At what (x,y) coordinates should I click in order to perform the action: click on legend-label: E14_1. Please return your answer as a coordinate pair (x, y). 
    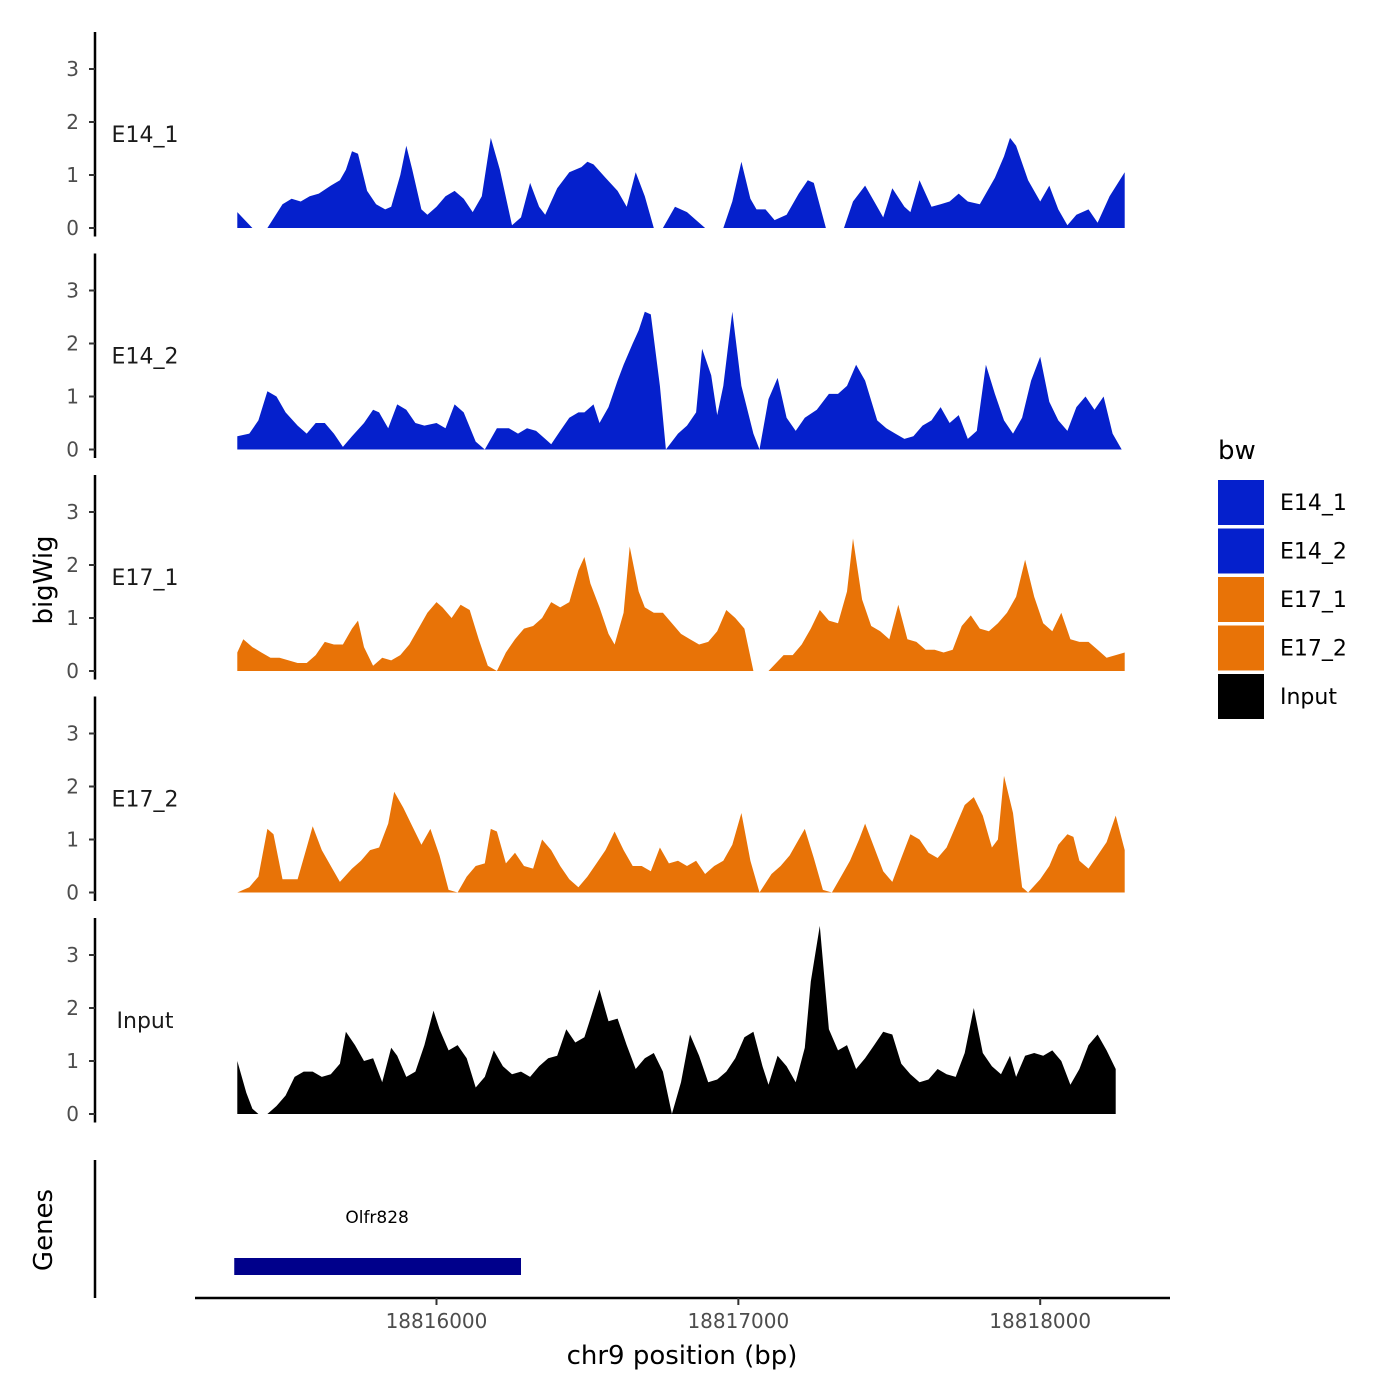
    Looking at the image, I should click on (1313, 503).